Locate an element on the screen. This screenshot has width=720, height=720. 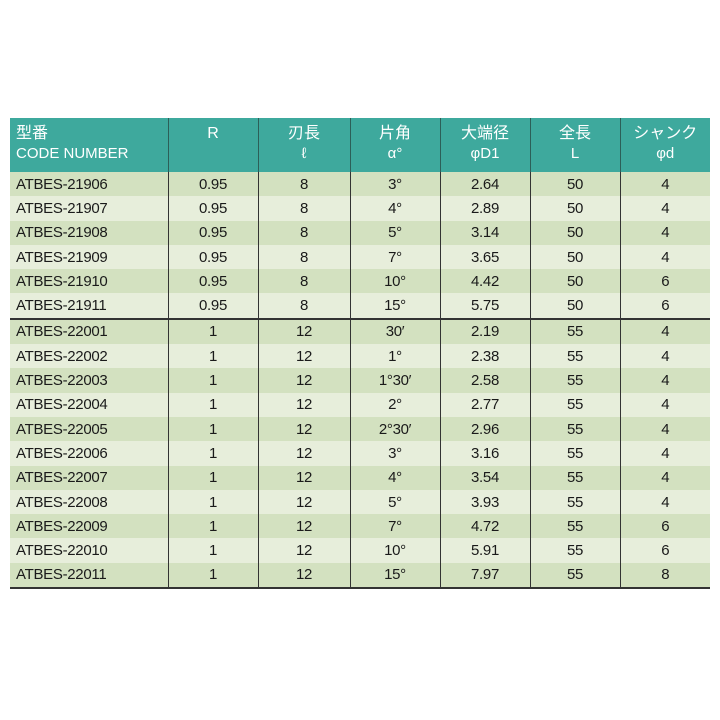
header-label: シャンク is located at coordinates (665, 133).